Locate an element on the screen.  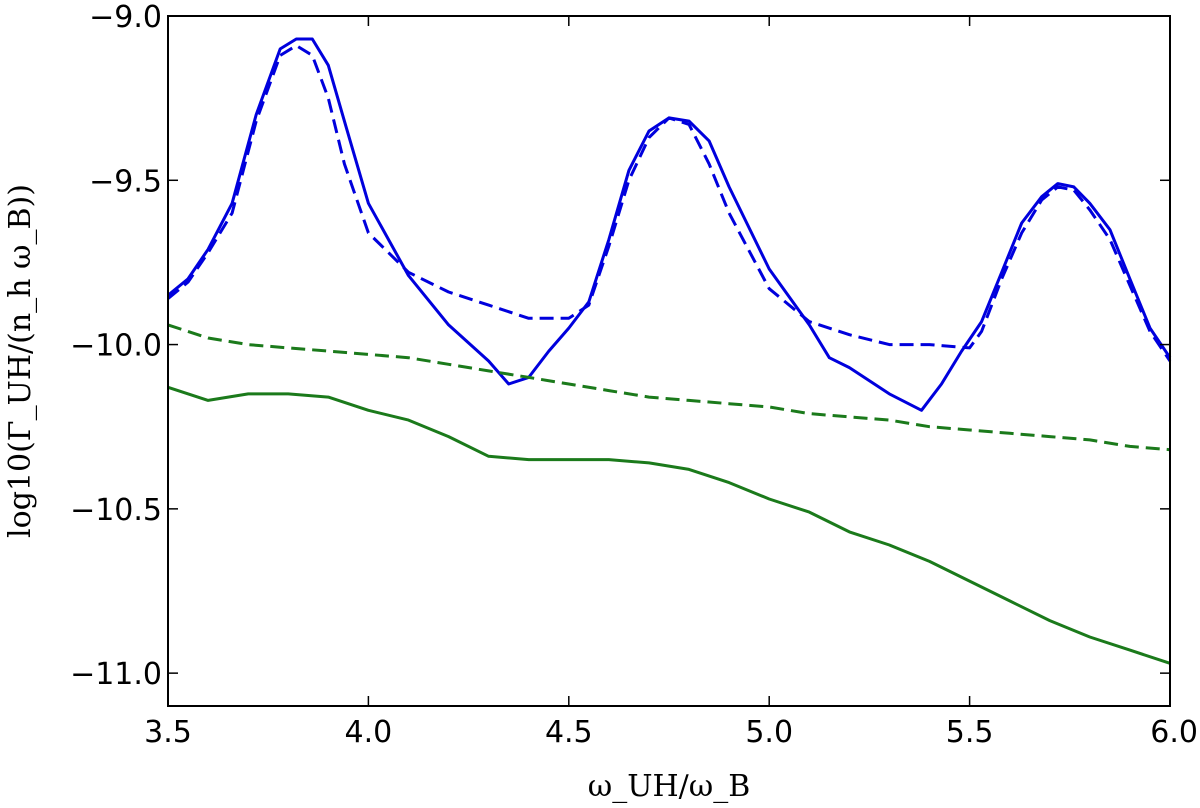
x-tick-label: 4.0 is located at coordinates (369, 732).